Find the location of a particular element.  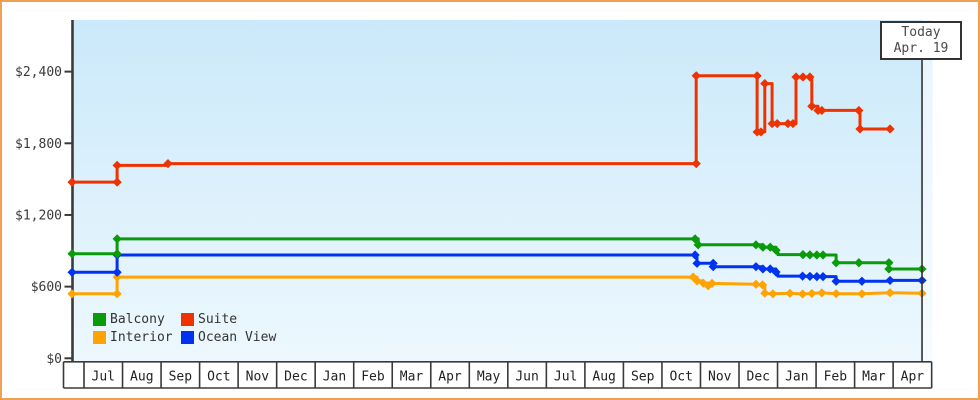

balcony-swatch-icon is located at coordinates (99, 319).